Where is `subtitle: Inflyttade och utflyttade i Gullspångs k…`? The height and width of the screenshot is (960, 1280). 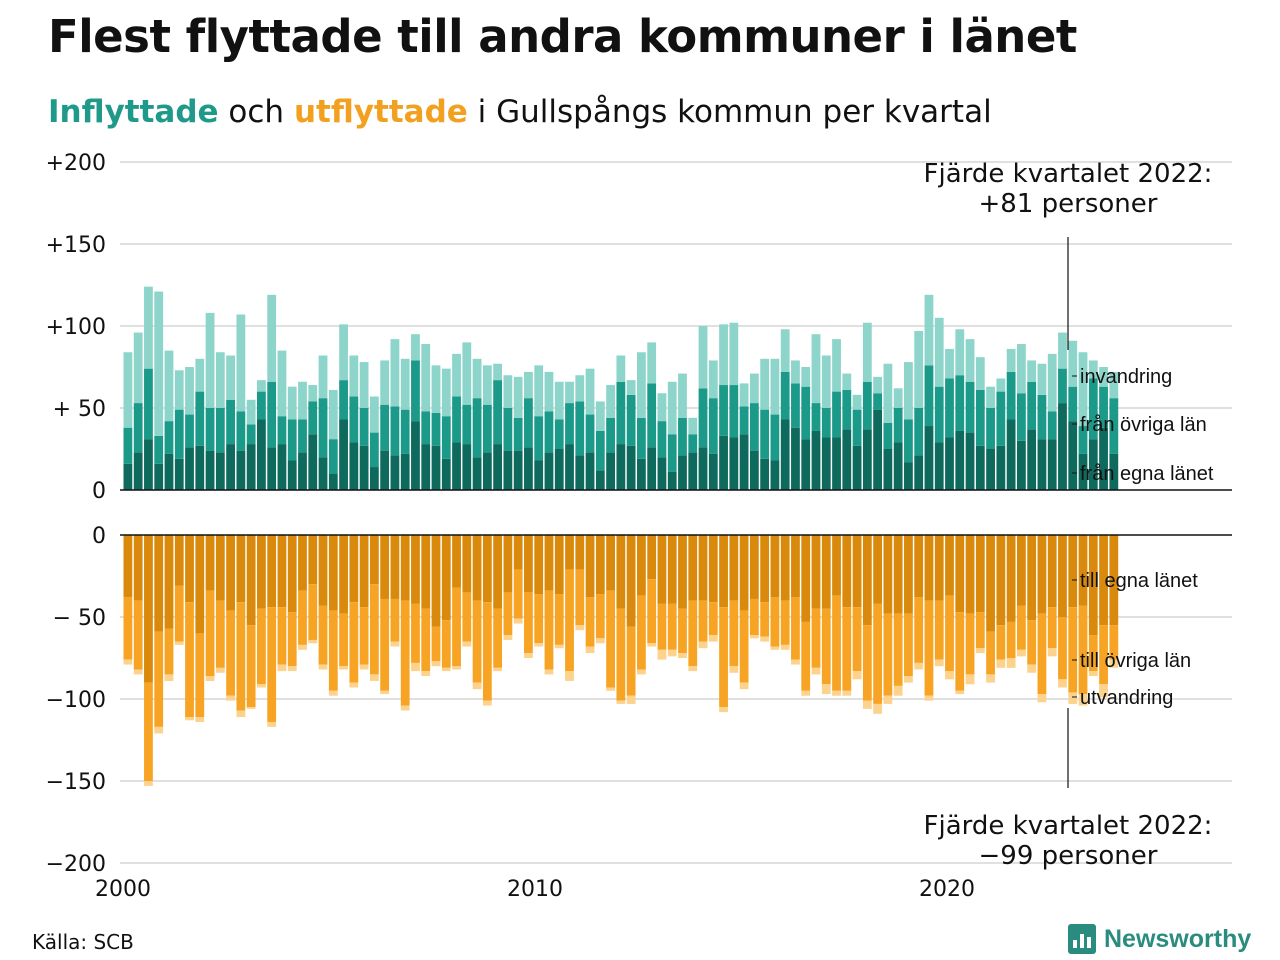 subtitle: Inflyttade och utflyttade i Gullspångs k… is located at coordinates (520, 112).